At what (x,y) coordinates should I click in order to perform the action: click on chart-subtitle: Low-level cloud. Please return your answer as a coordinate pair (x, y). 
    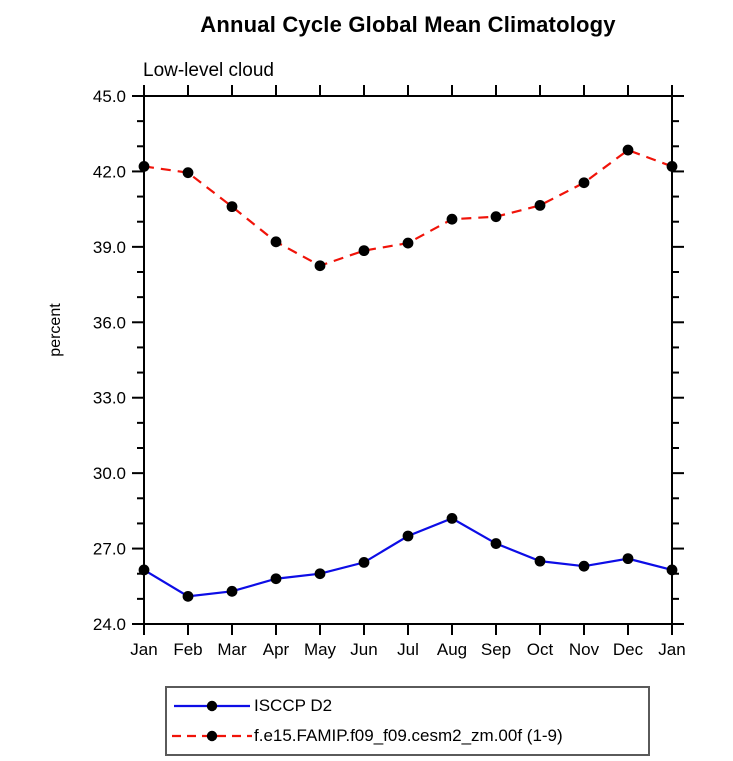
    Looking at the image, I should click on (208, 70).